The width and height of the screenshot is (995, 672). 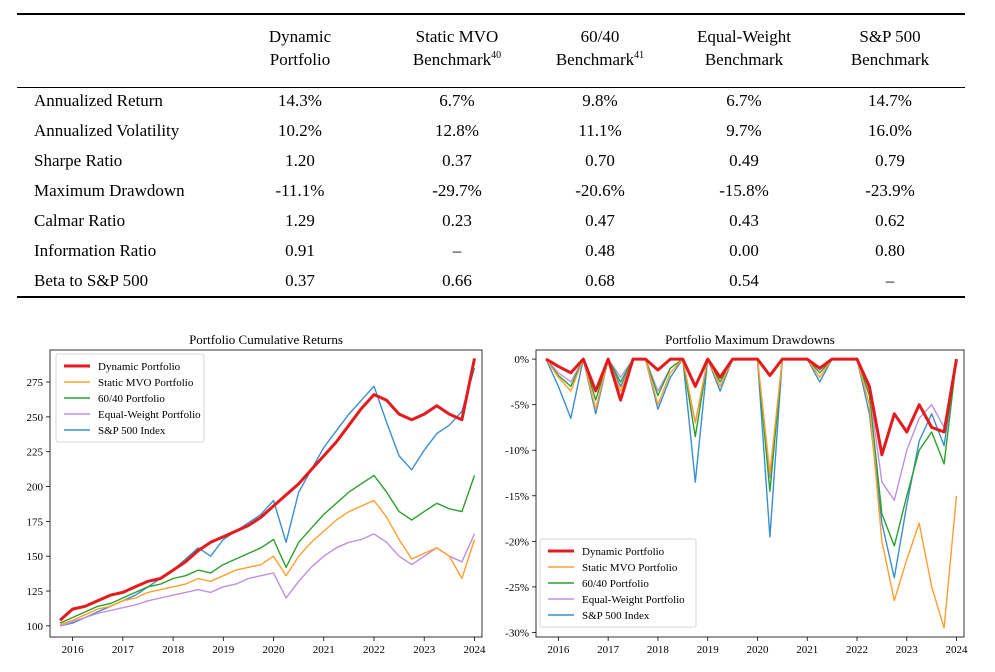 What do you see at coordinates (491, 161) in the screenshot?
I see `table-row: Sharpe Ratio 1.20 0.37 0.70 0.49 0.79` at bounding box center [491, 161].